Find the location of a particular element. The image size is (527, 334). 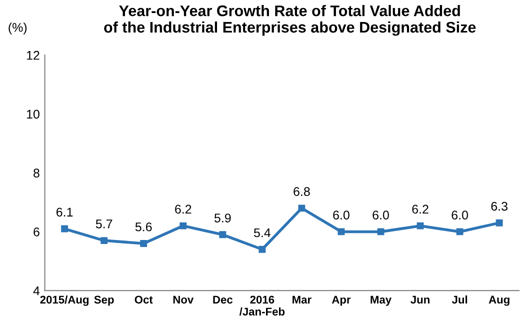

y-tick-label: 4 is located at coordinates (36, 291).